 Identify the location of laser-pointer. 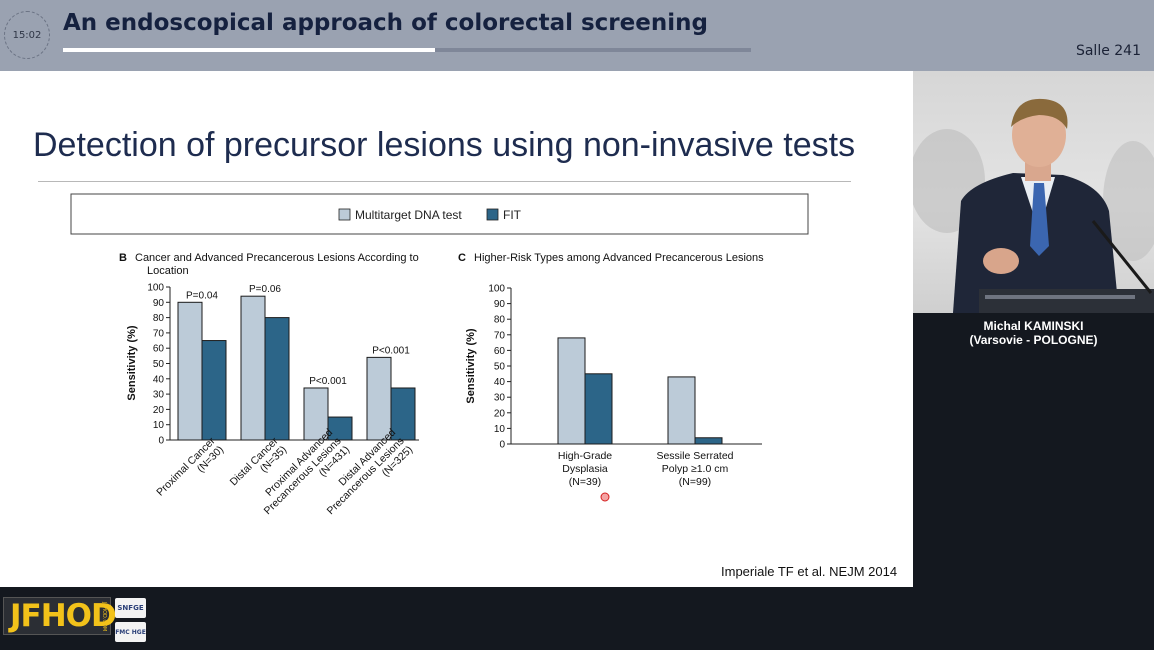
(605, 497).